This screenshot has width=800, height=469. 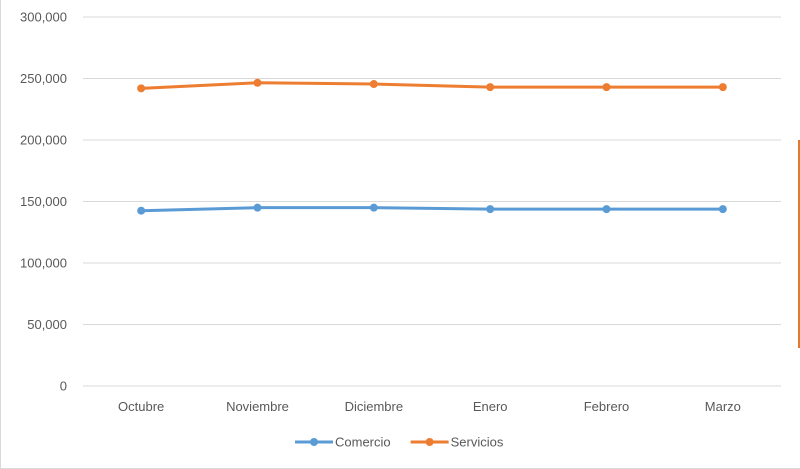 What do you see at coordinates (43, 78) in the screenshot?
I see `y-tick-label: 250,000` at bounding box center [43, 78].